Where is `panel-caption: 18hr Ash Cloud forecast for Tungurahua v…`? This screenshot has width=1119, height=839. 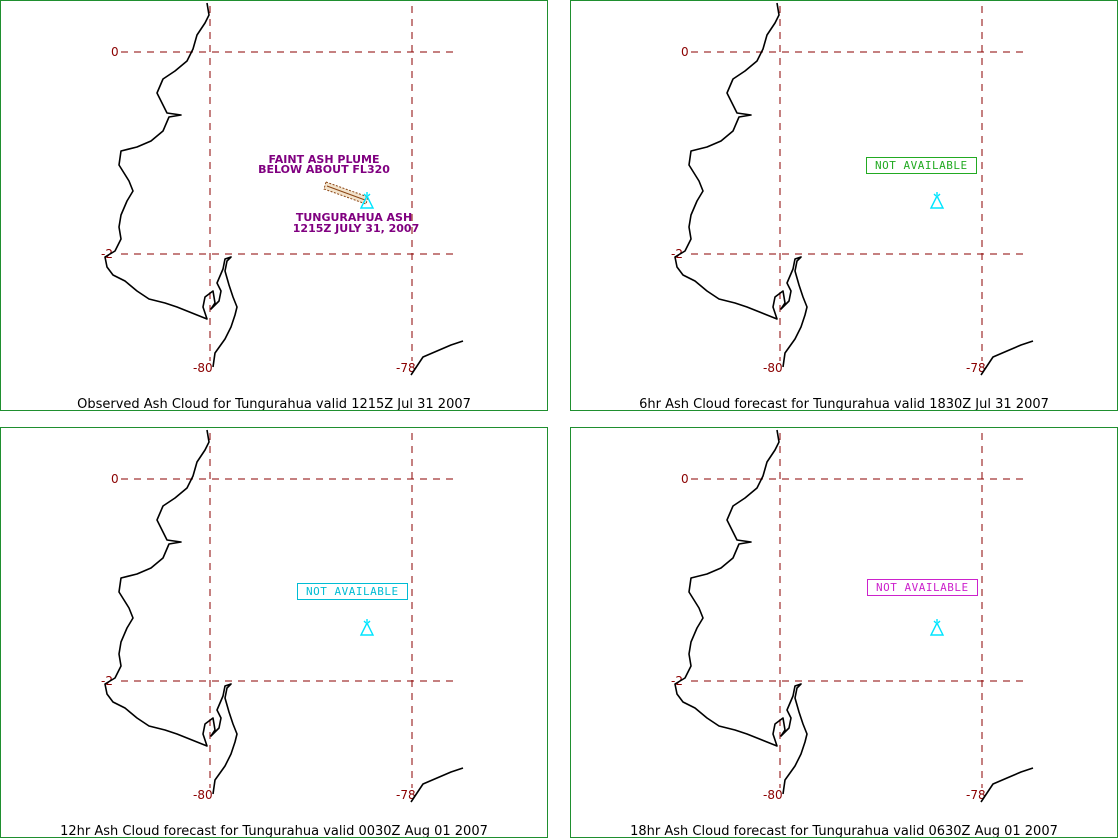 panel-caption: 18hr Ash Cloud forecast for Tungurahua v… is located at coordinates (844, 831).